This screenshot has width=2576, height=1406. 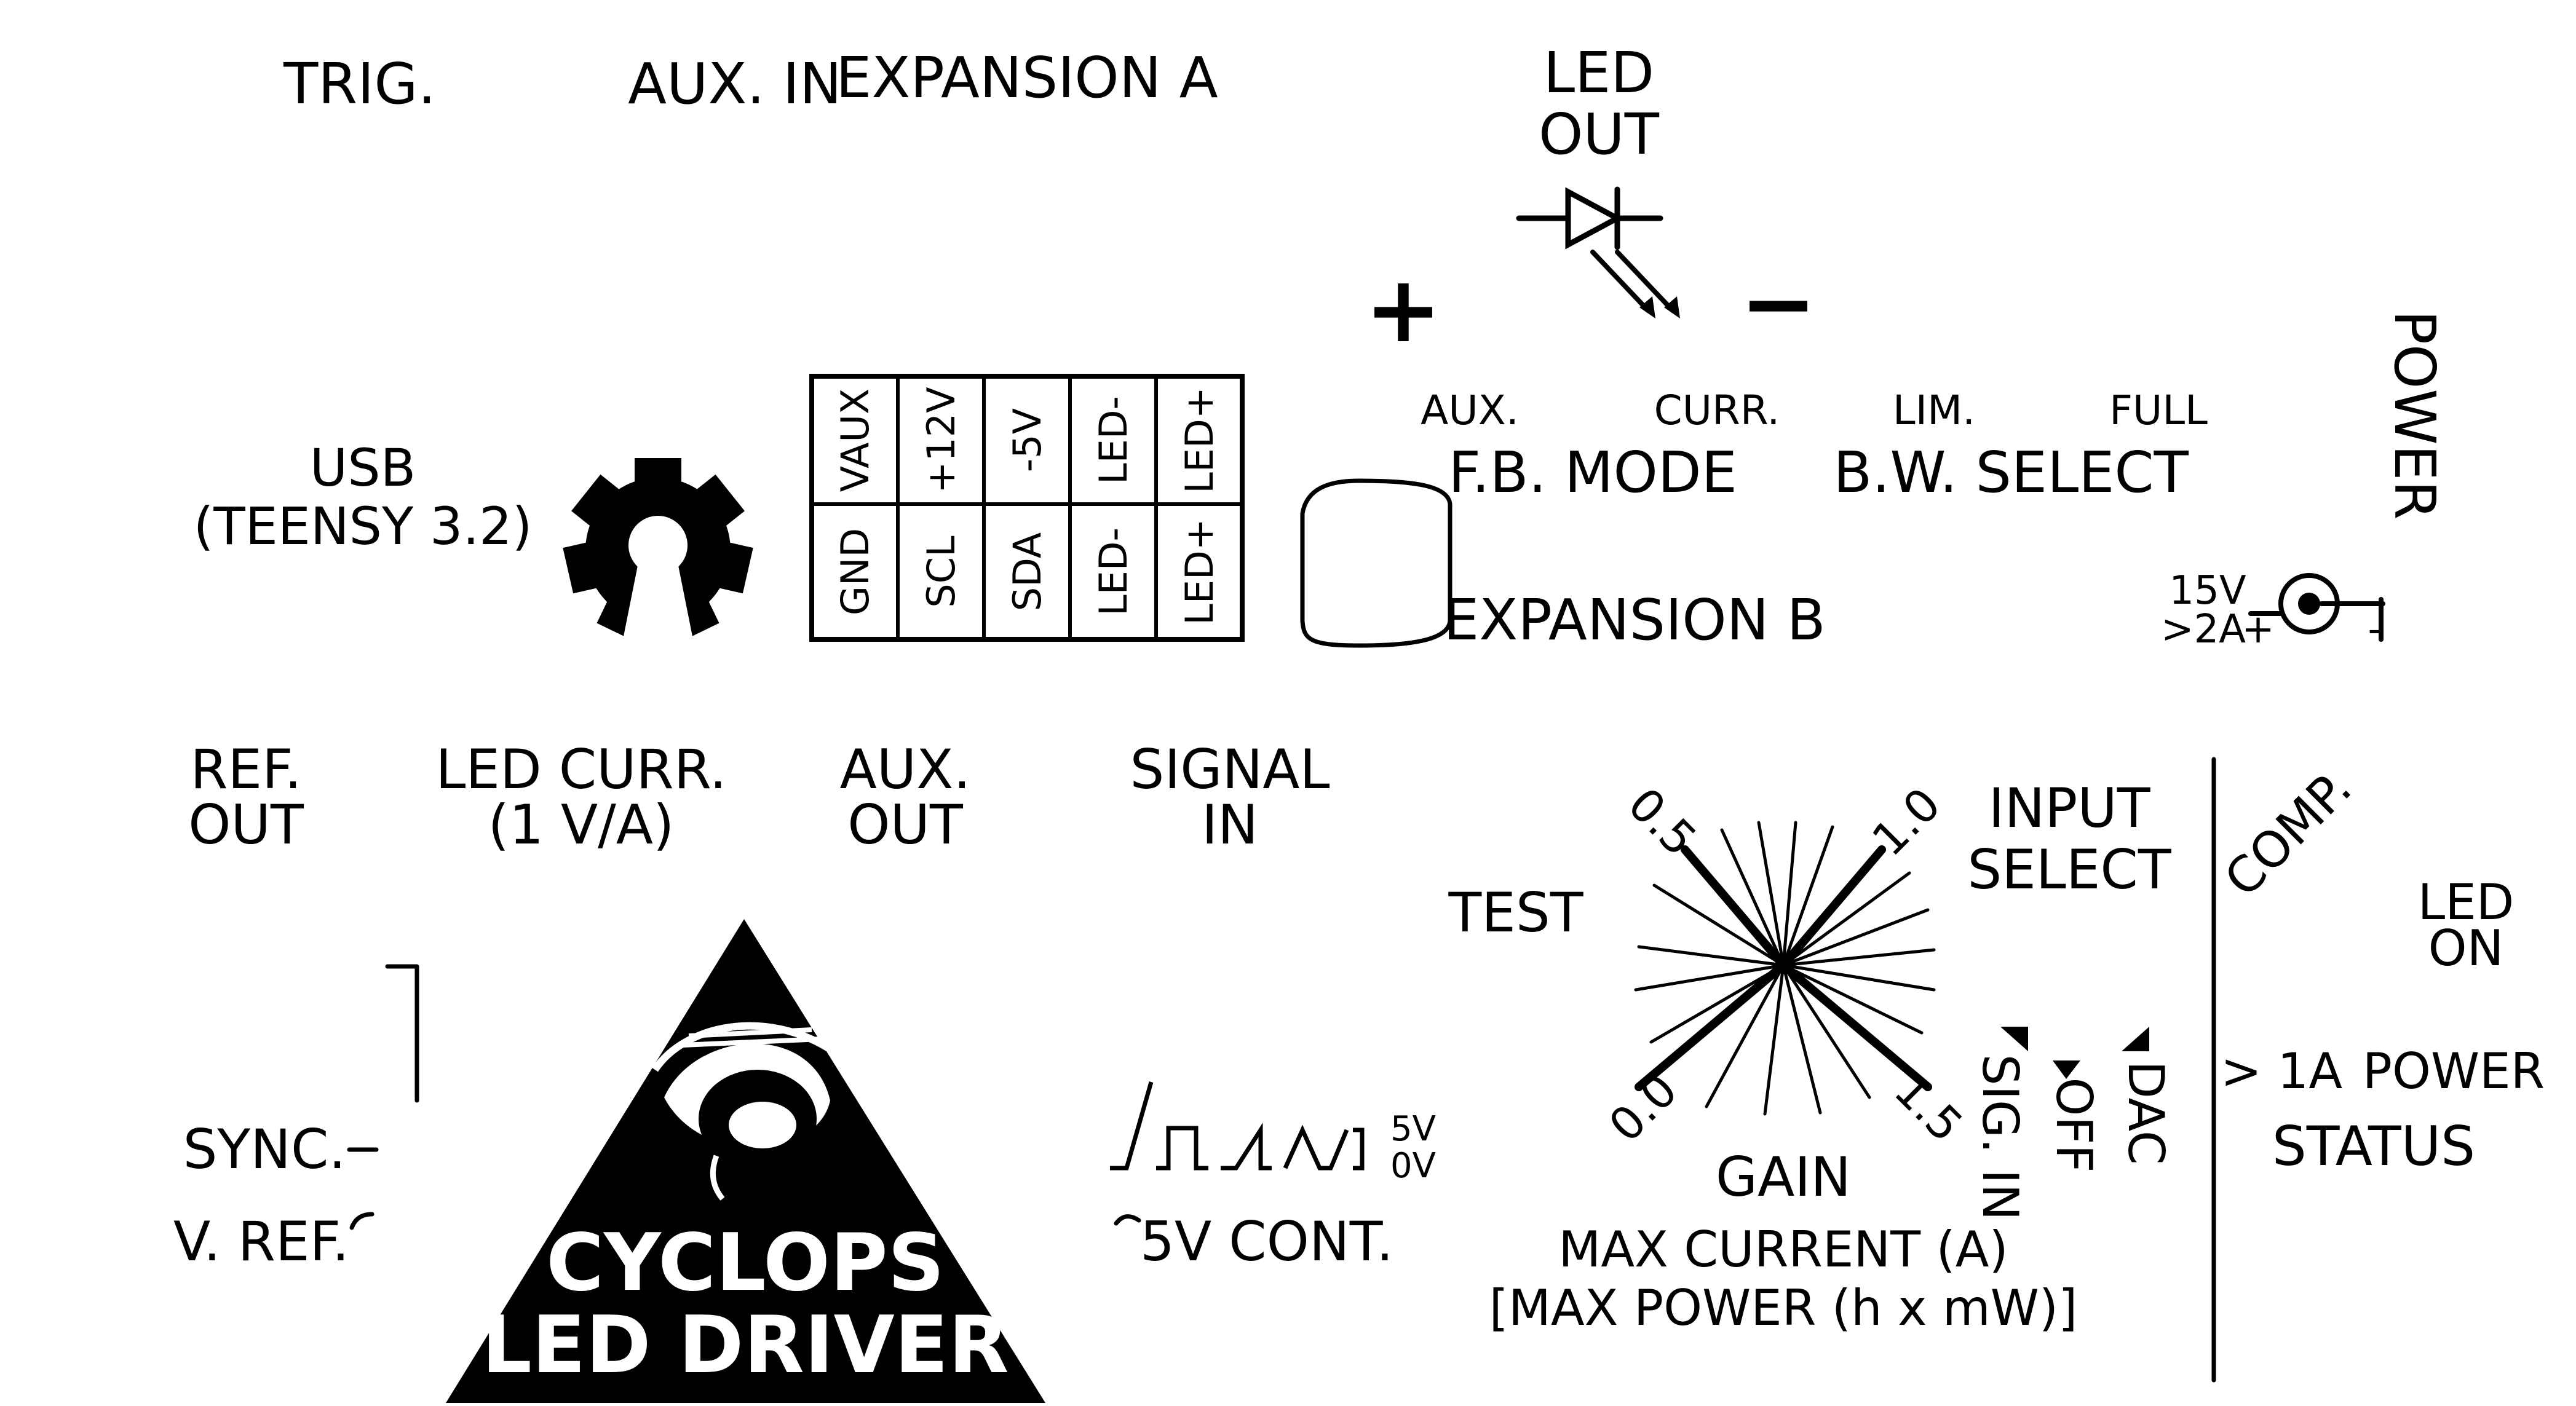 What do you see at coordinates (905, 769) in the screenshot?
I see `aux-out-label-line1: AUX.` at bounding box center [905, 769].